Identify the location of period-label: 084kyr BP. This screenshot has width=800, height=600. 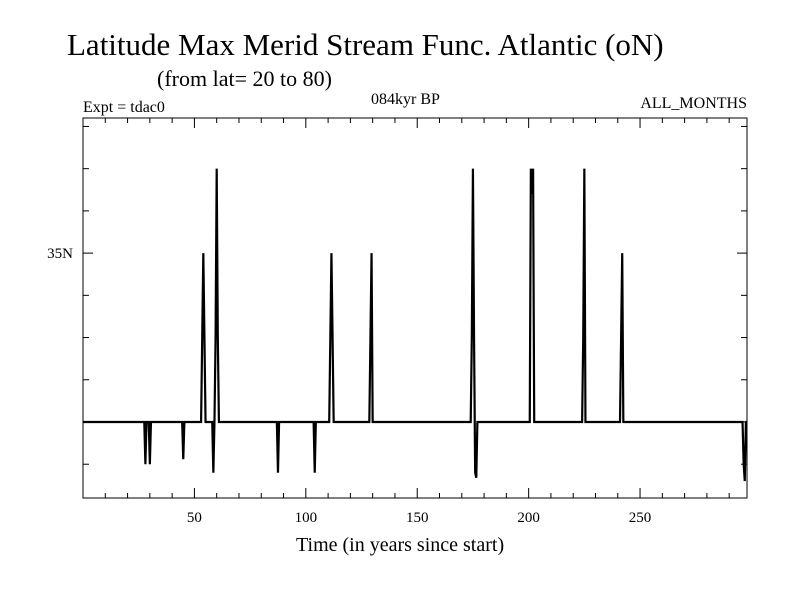
(405, 99).